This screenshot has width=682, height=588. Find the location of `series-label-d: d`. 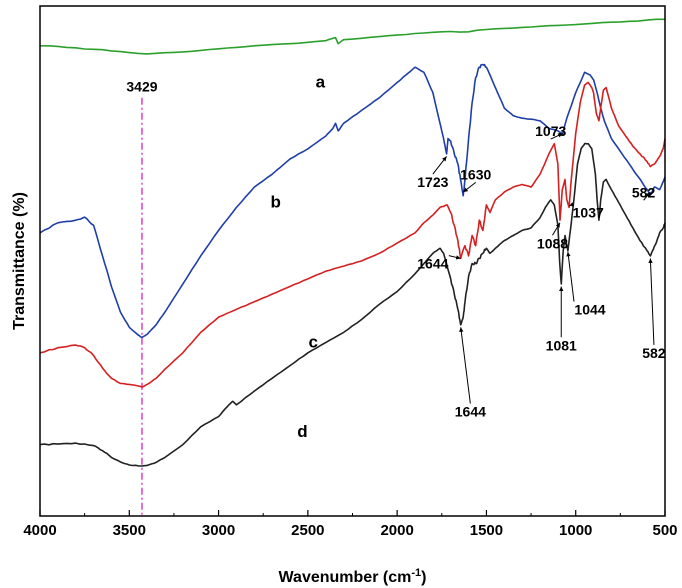

series-label-d: d is located at coordinates (302, 431).